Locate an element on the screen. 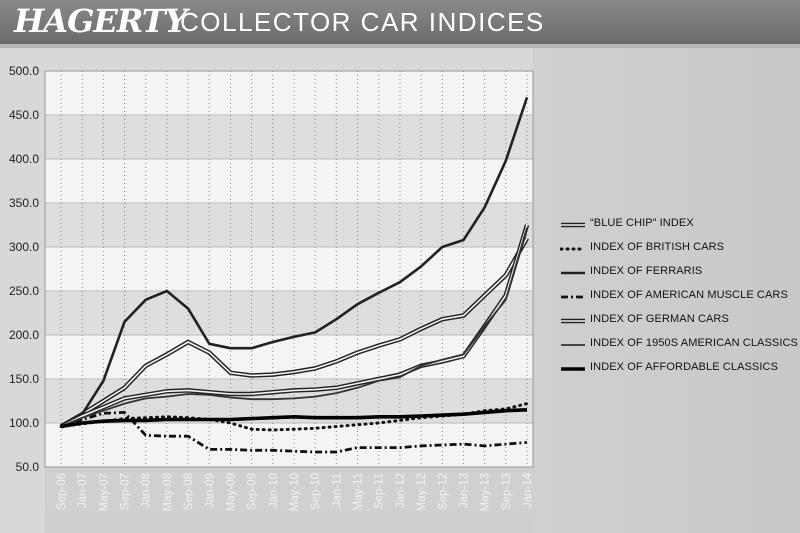 This screenshot has height=533, width=800. x-tick-label: Jan-11 is located at coordinates (337, 490).